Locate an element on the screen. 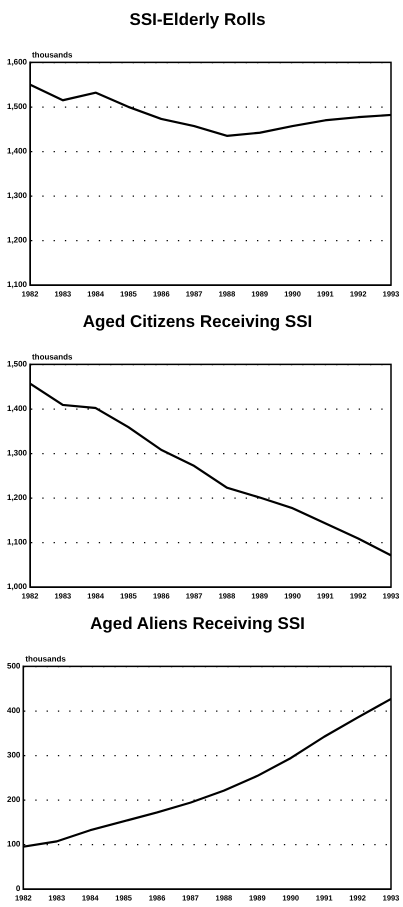 The height and width of the screenshot is (907, 403). y-tick-label: 500 is located at coordinates (13, 666).